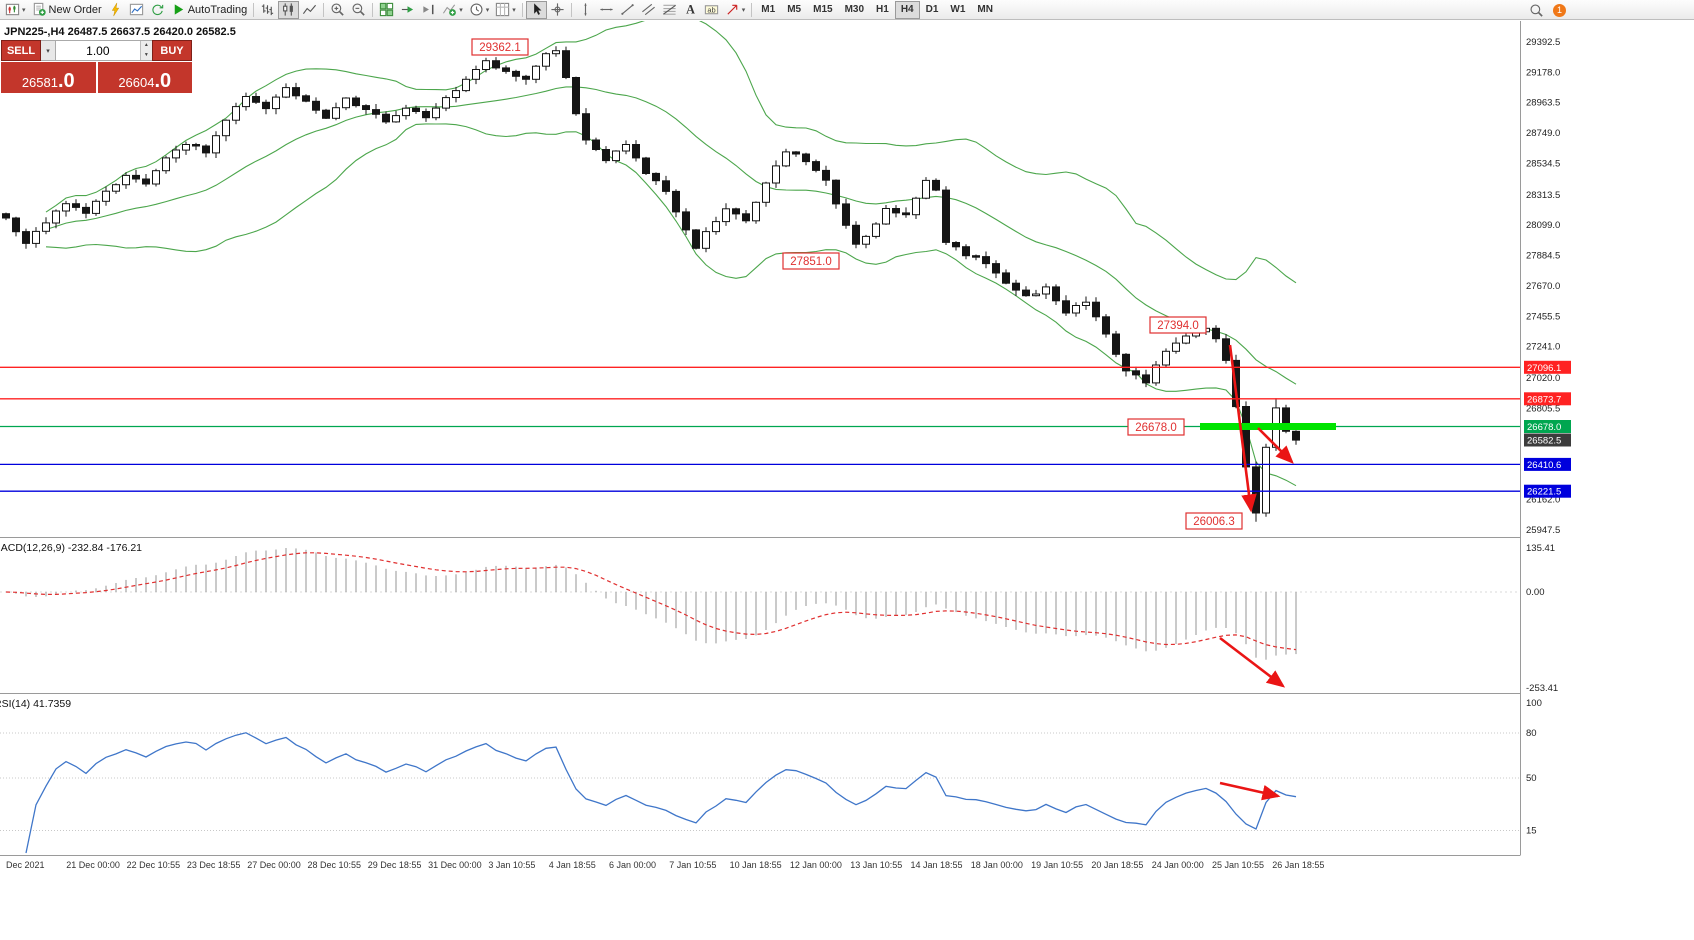 The width and height of the screenshot is (1694, 940). What do you see at coordinates (1559, 10) in the screenshot?
I see `notification-badge: 1` at bounding box center [1559, 10].